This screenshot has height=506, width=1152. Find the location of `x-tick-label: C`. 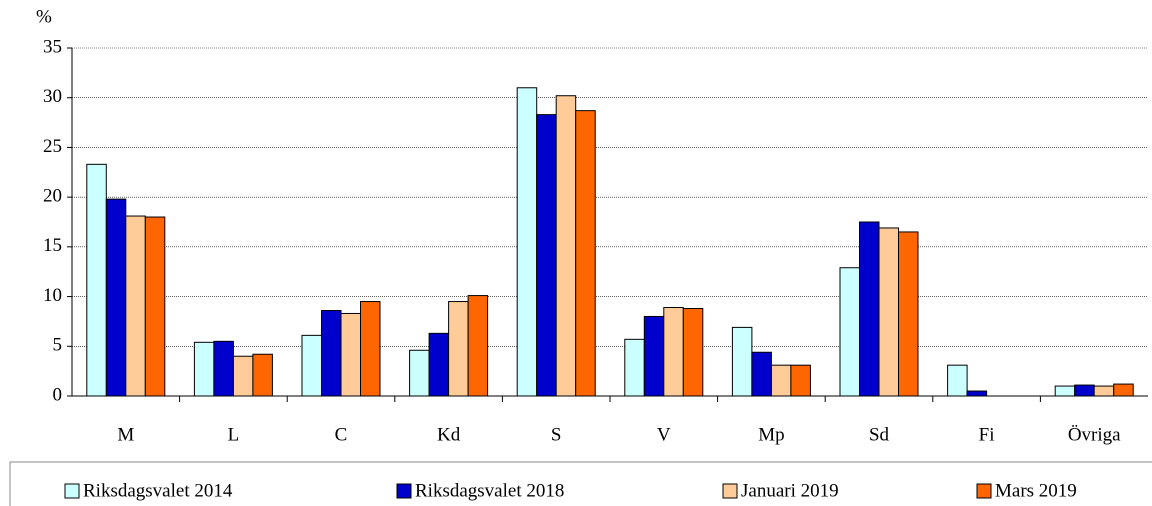

x-tick-label: C is located at coordinates (341, 434).